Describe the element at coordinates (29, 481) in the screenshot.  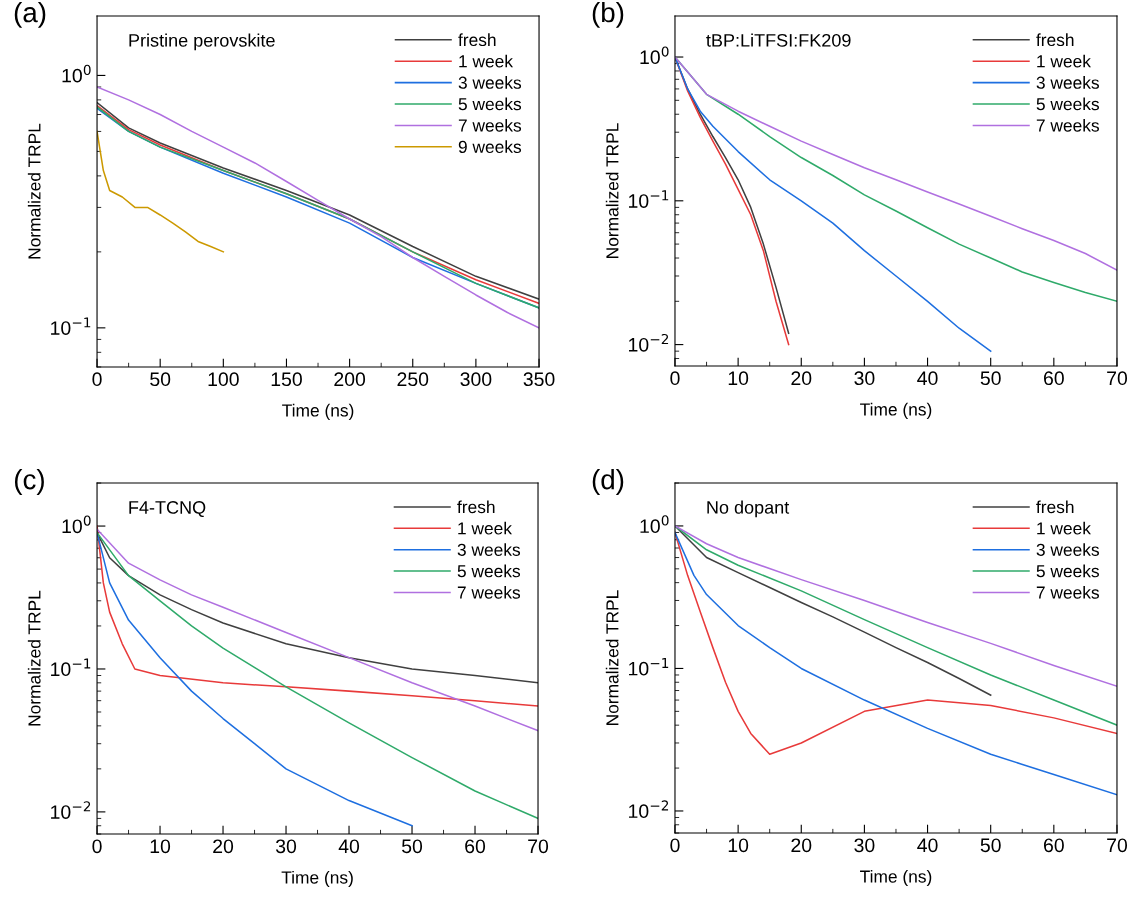
I see `text: (c)` at that location.